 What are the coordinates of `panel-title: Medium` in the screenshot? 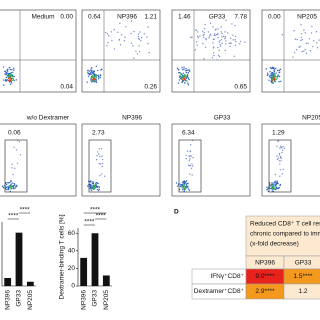 It's located at (42, 17).